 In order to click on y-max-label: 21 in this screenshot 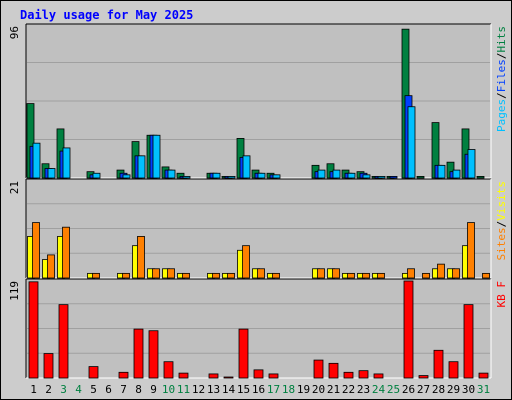, I will do `click(14, 187)`.